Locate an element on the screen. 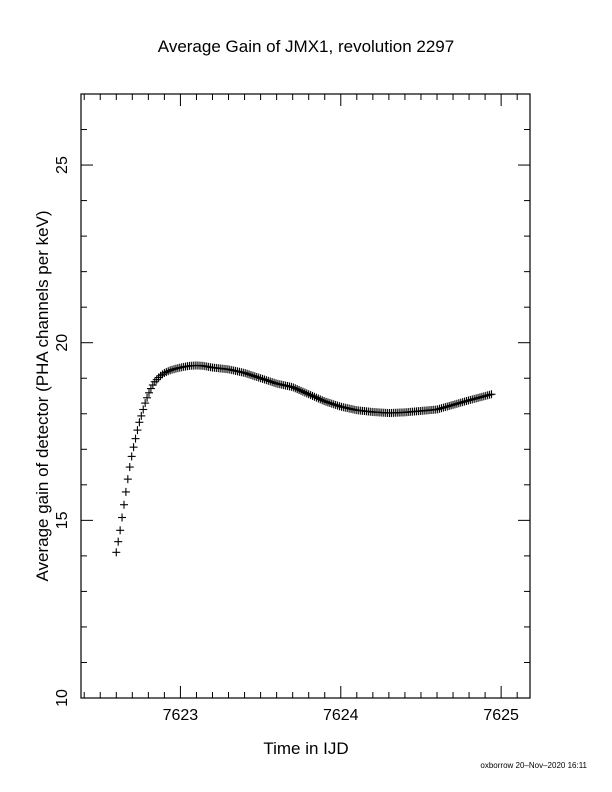 The height and width of the screenshot is (792, 612). x-tick-label: 7625 is located at coordinates (501, 715).